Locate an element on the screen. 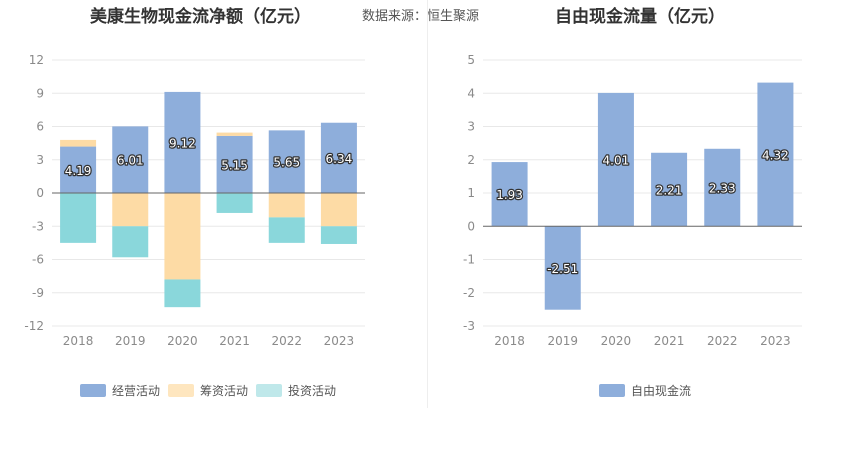  data-label: 2.33 is located at coordinates (722, 189).